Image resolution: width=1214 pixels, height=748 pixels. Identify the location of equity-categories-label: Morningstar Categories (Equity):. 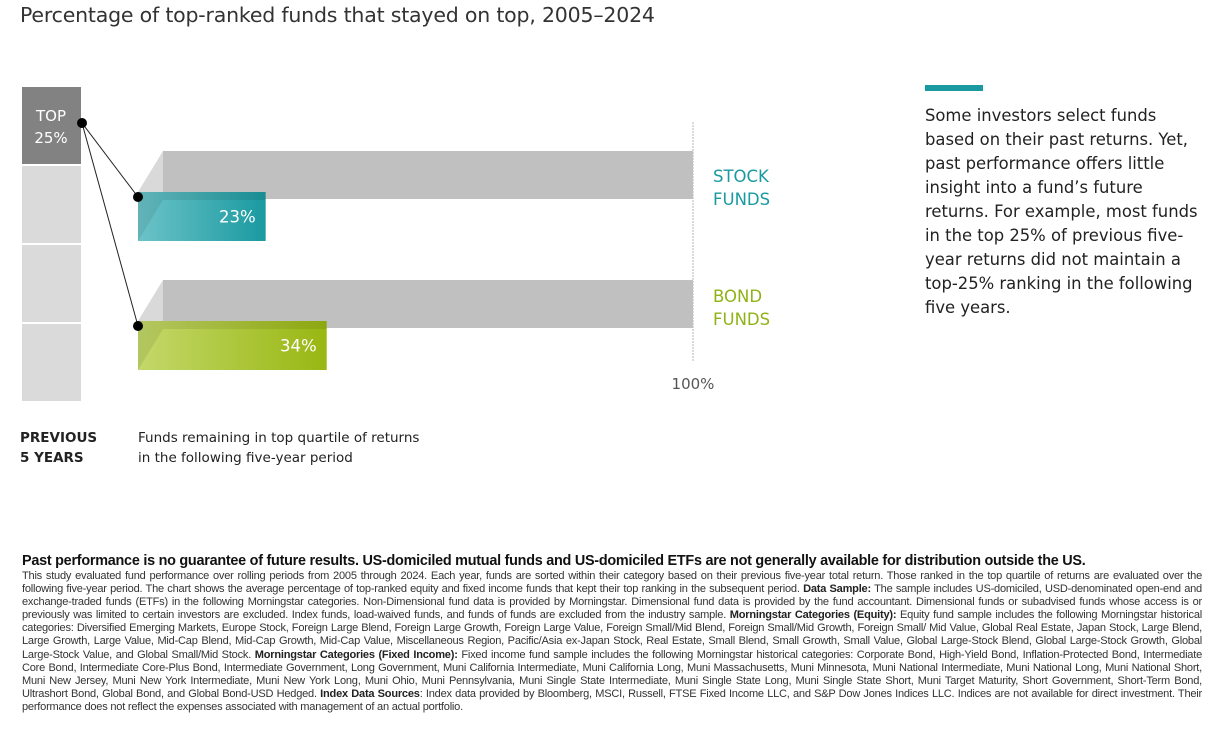
(813, 615).